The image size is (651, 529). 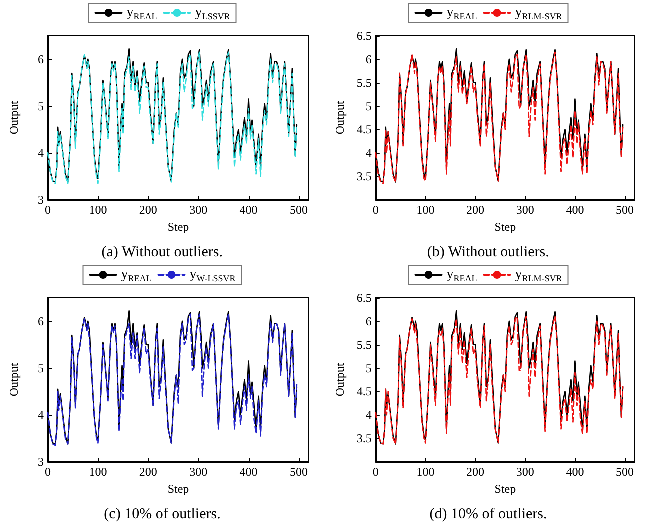 What do you see at coordinates (489, 514) in the screenshot?
I see `text: (d) 10% of outliers.` at bounding box center [489, 514].